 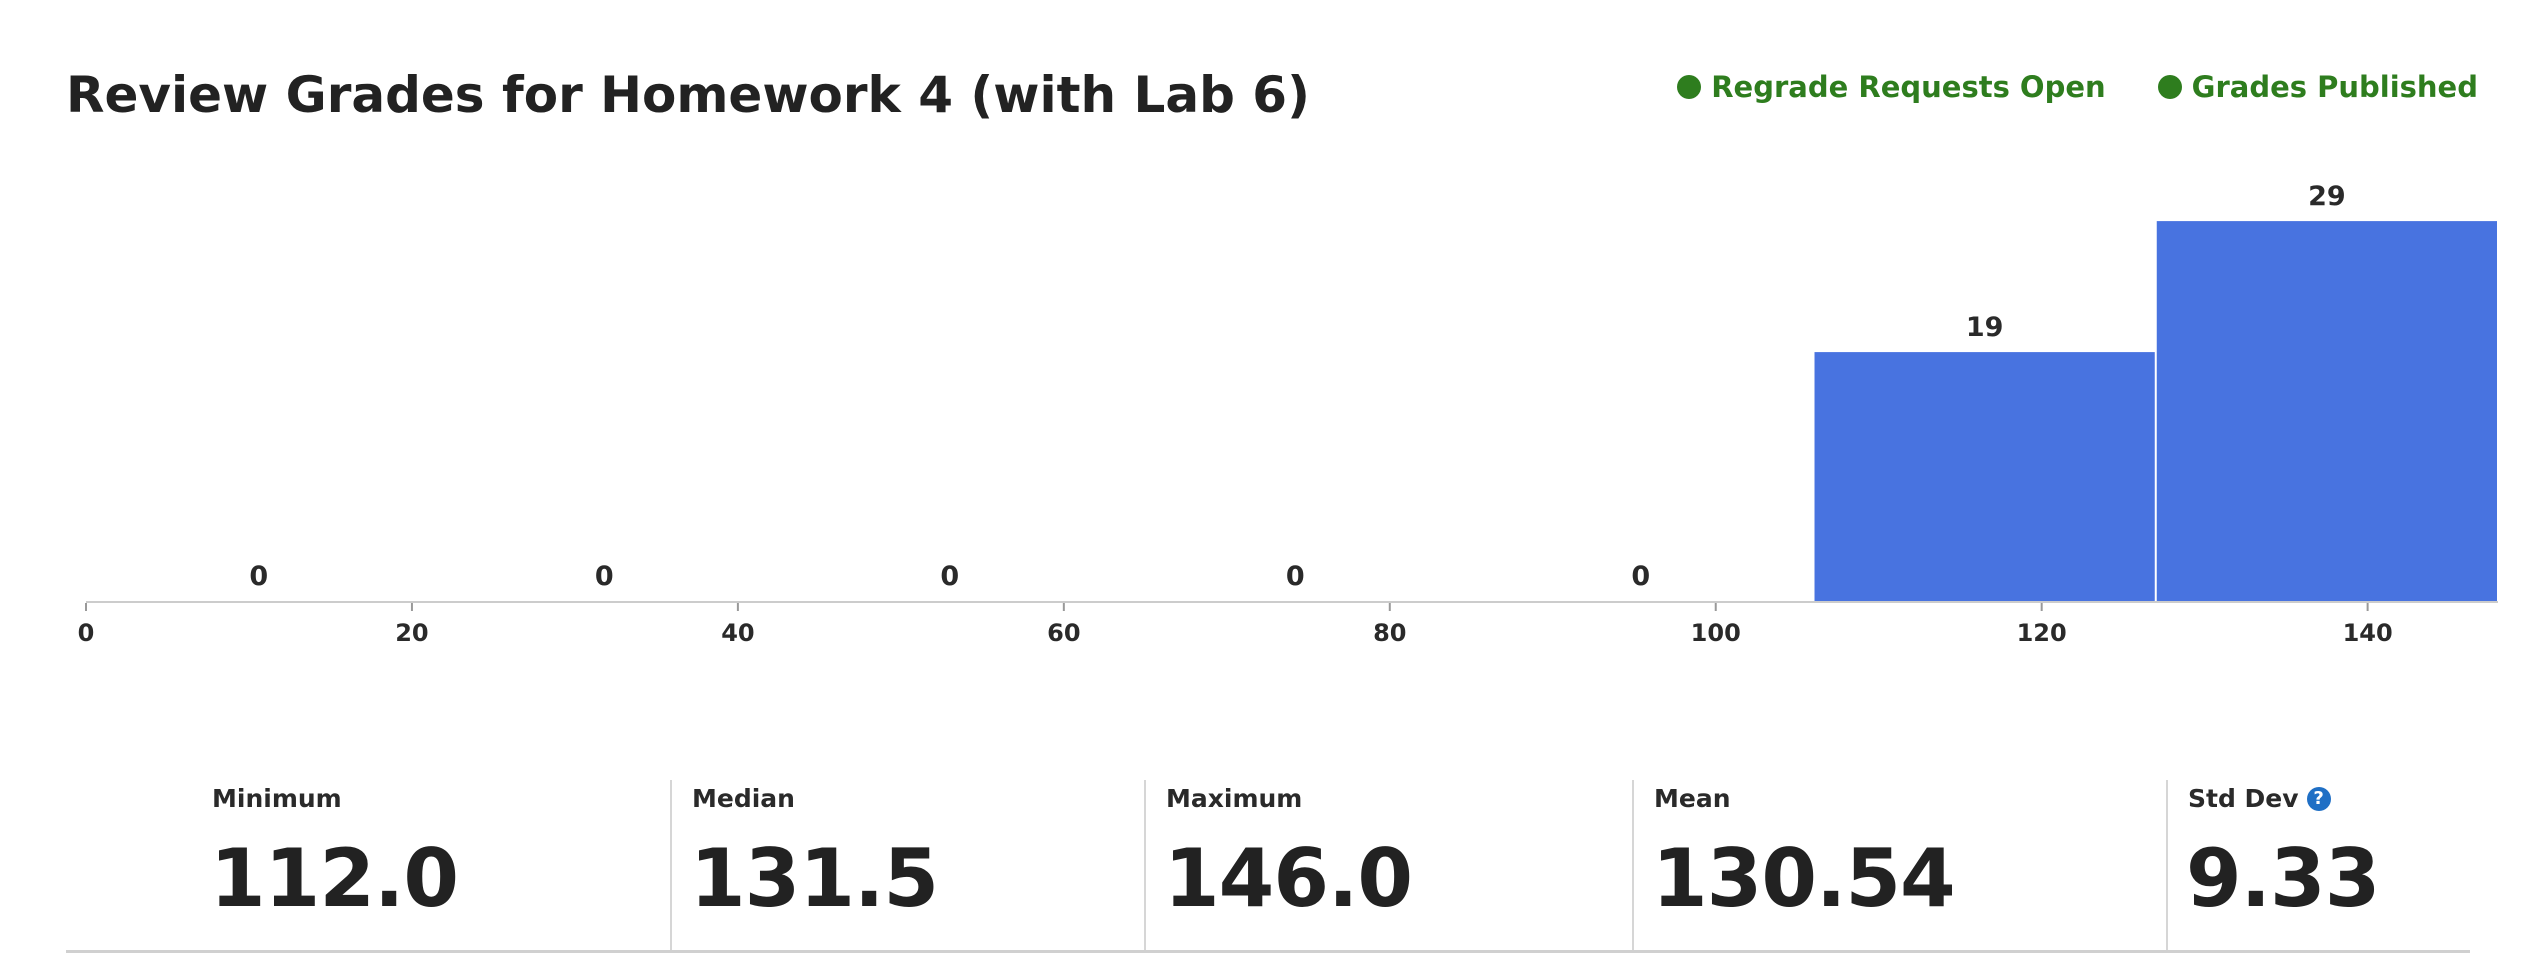 I want to click on status-badge-regrade-requests: Regrade Requests Open, so click(x=1891, y=87).